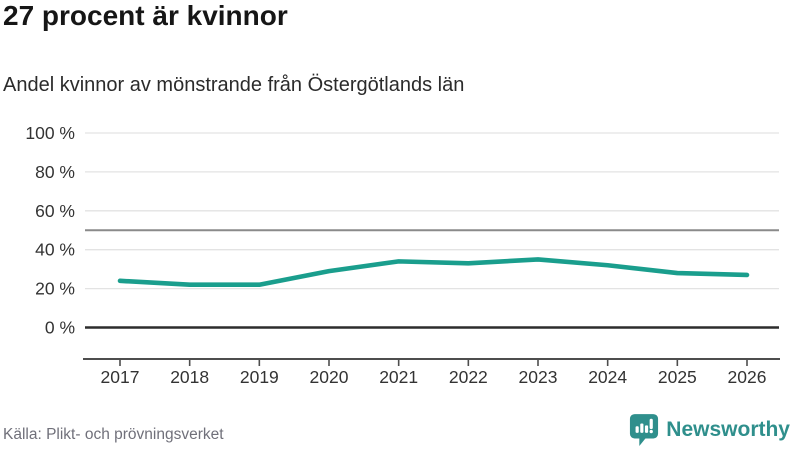 The image size is (800, 450). Describe the element at coordinates (55, 289) in the screenshot. I see `y-axis-tick-label: 20 %` at that location.